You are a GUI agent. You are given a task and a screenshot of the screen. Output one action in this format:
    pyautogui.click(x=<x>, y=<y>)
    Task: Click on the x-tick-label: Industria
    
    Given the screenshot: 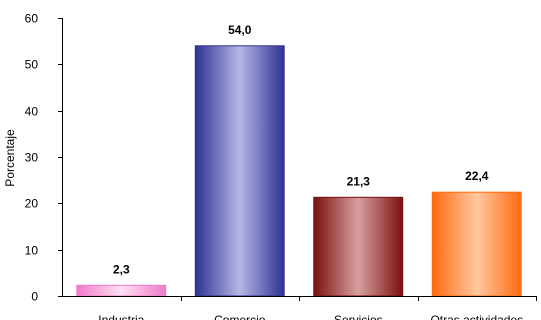 What is the action you would take?
    pyautogui.click(x=121, y=316)
    